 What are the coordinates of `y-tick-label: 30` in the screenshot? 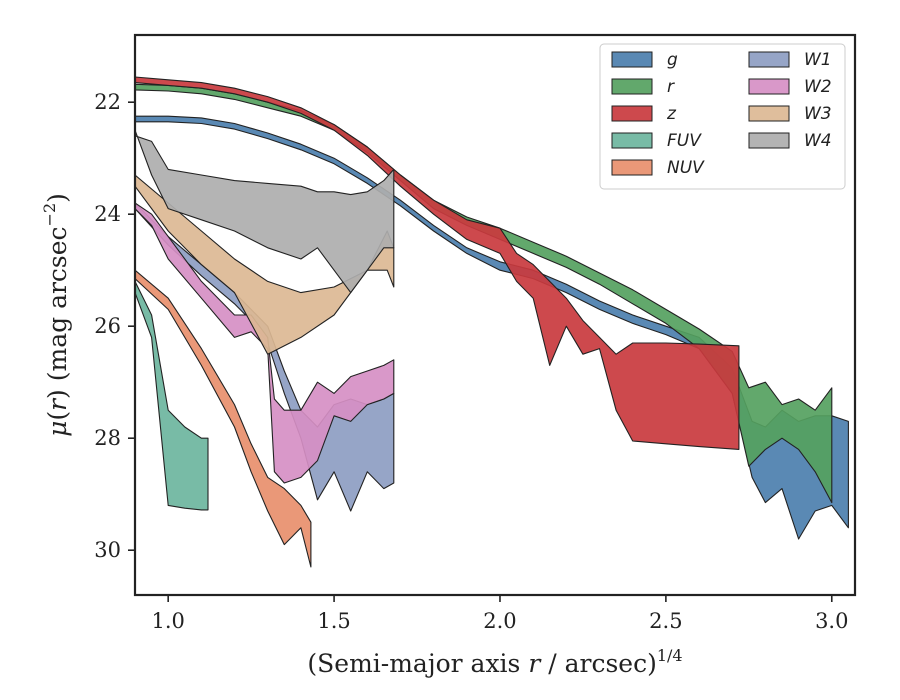 It's located at (107, 550).